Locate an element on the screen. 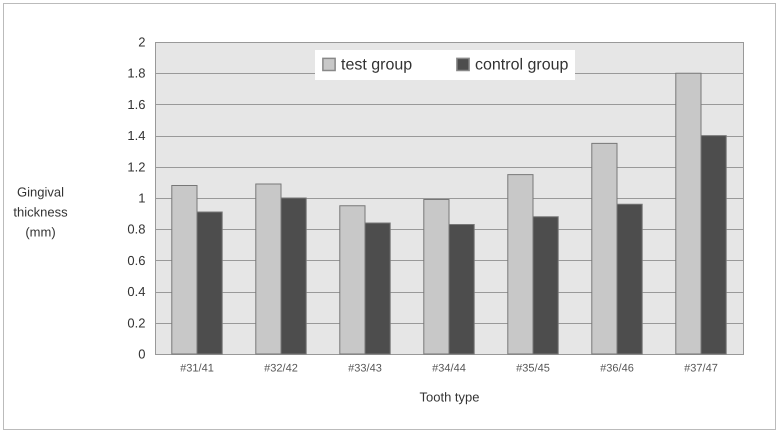 Image resolution: width=781 pixels, height=435 pixels. y-tick-label: 0 is located at coordinates (142, 354).